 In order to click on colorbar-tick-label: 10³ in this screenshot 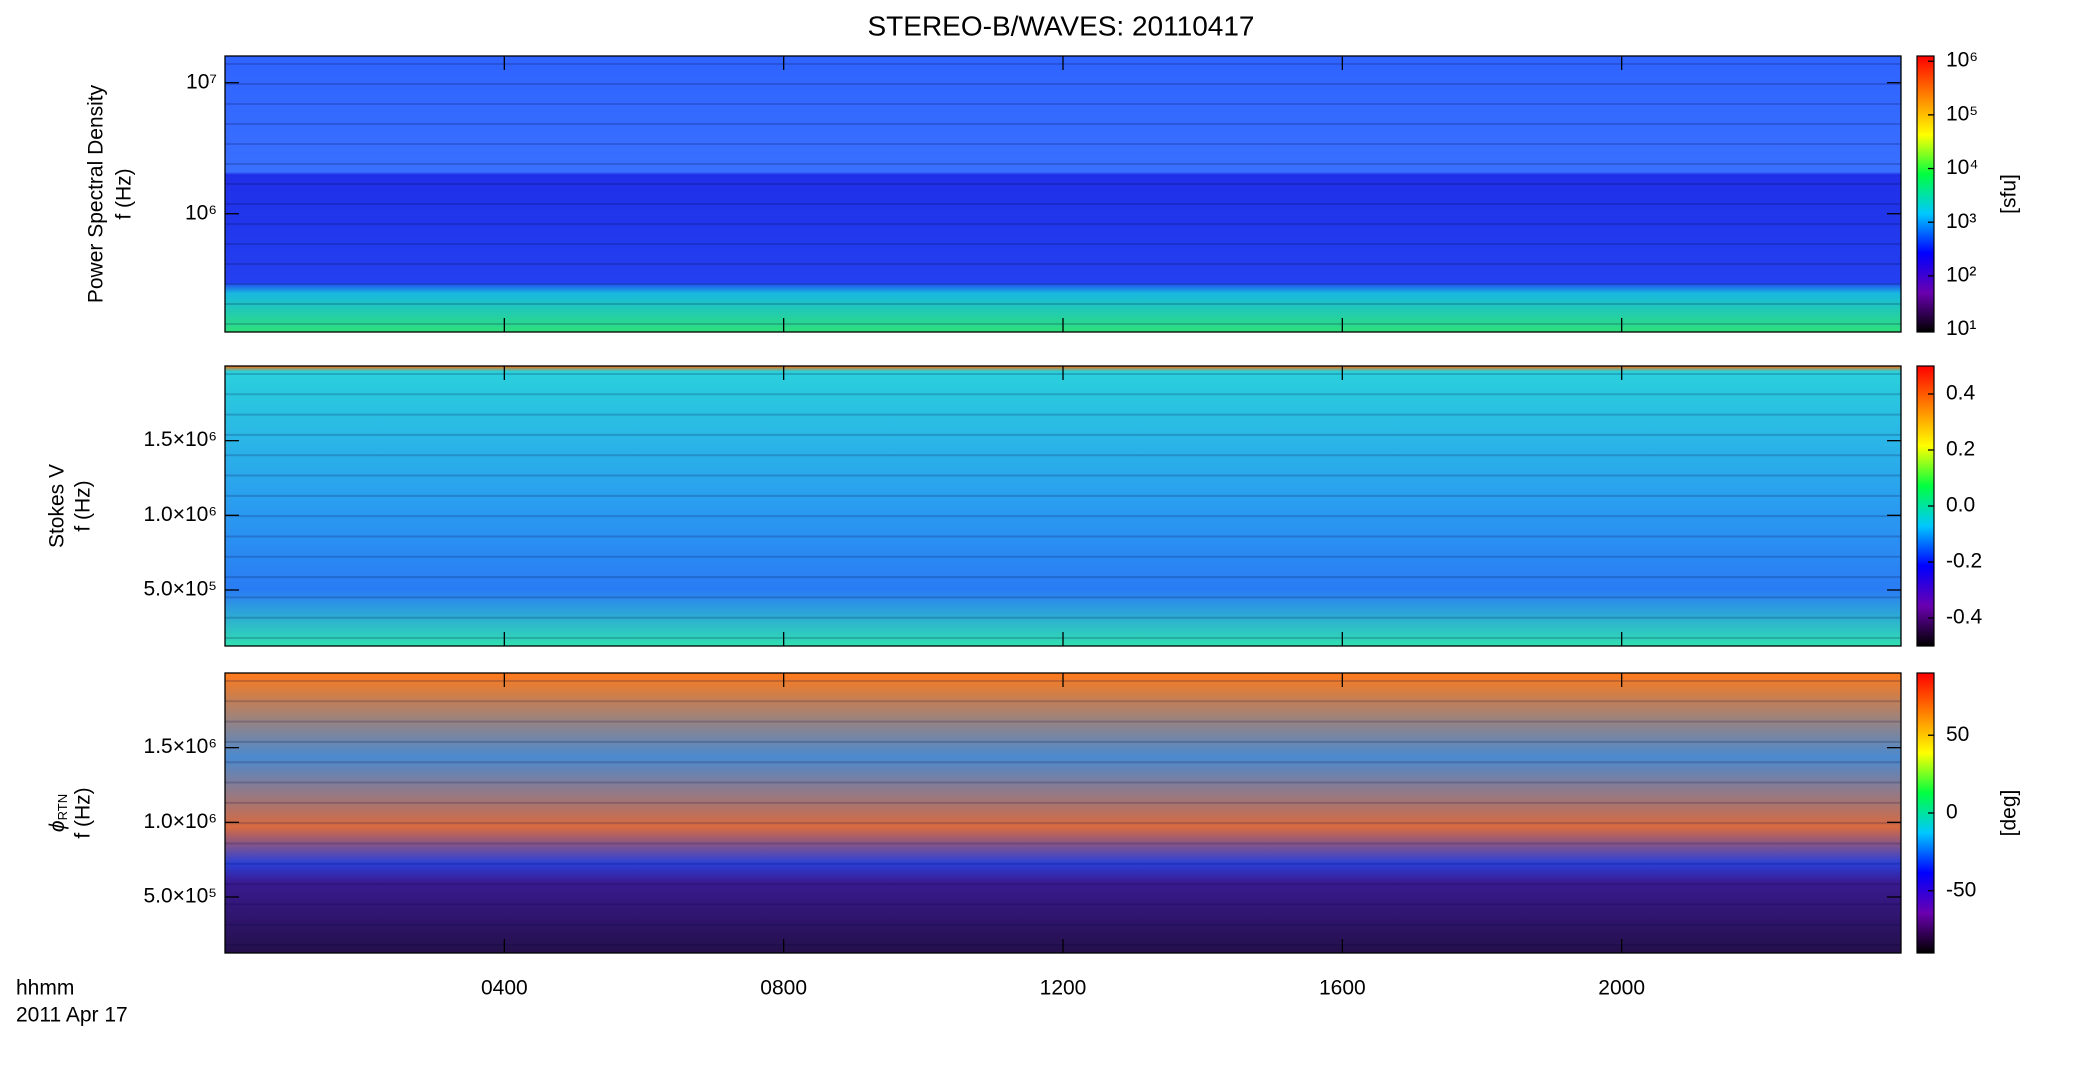, I will do `click(1961, 221)`.